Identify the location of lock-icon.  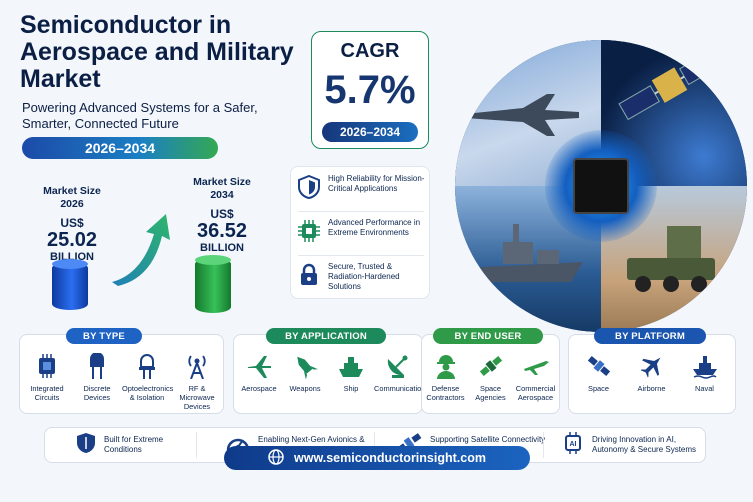
(309, 275).